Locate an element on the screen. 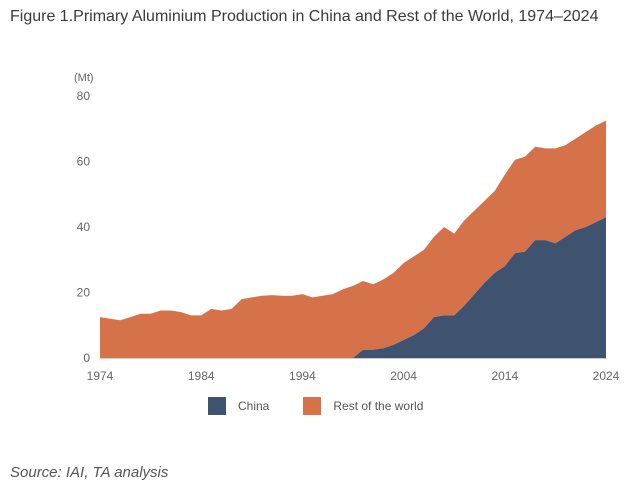 The height and width of the screenshot is (498, 624). y-axis: 0 20 40 60 80 is located at coordinates (84, 227).